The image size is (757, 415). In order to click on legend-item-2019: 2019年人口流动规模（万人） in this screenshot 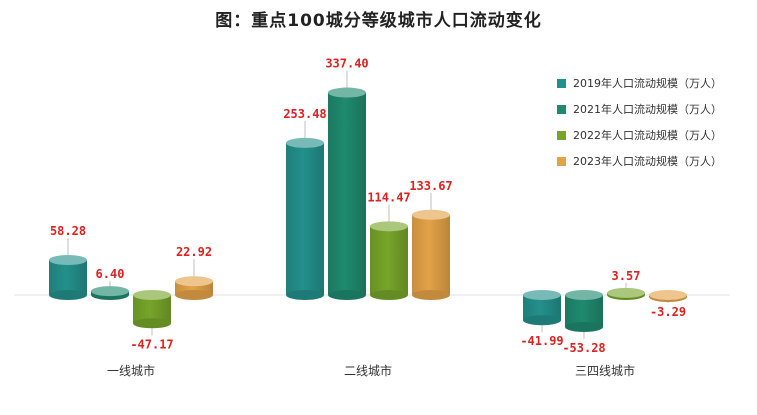, I will do `click(639, 83)`.